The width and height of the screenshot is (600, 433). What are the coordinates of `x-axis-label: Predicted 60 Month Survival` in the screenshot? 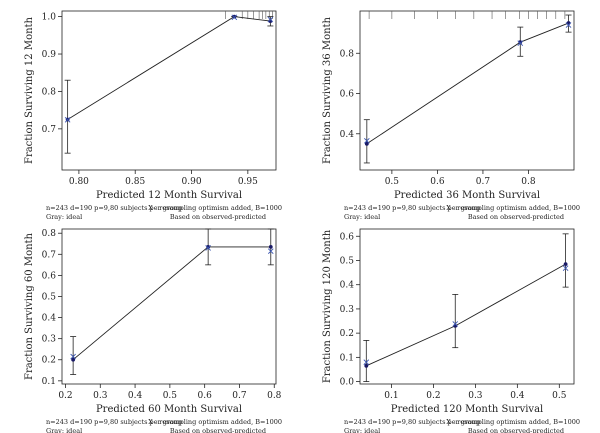 It's located at (169, 409).